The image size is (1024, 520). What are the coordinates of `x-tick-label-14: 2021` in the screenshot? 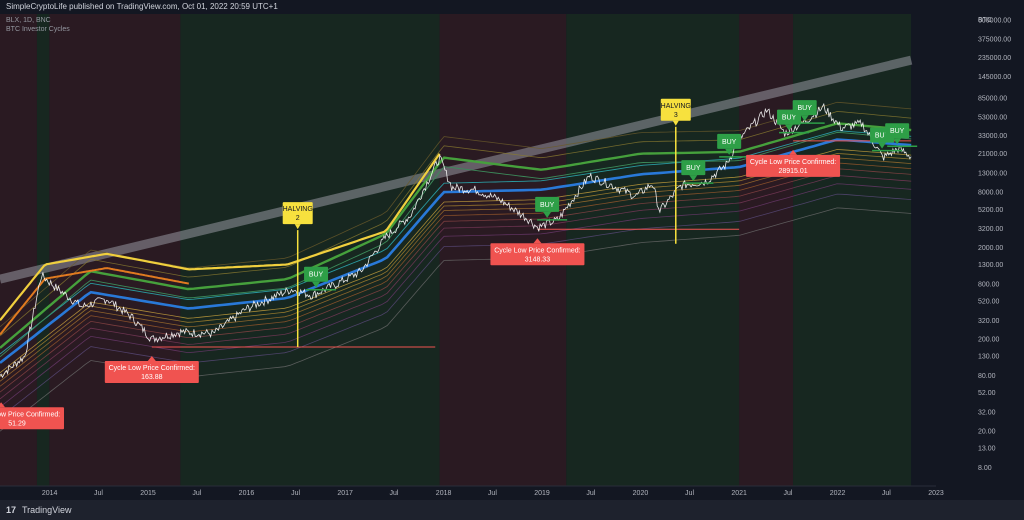 It's located at (739, 493).